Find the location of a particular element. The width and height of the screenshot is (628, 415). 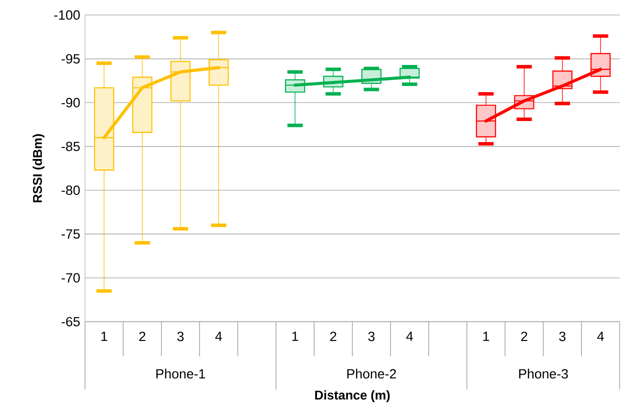

text: Phone-2 is located at coordinates (371, 373).